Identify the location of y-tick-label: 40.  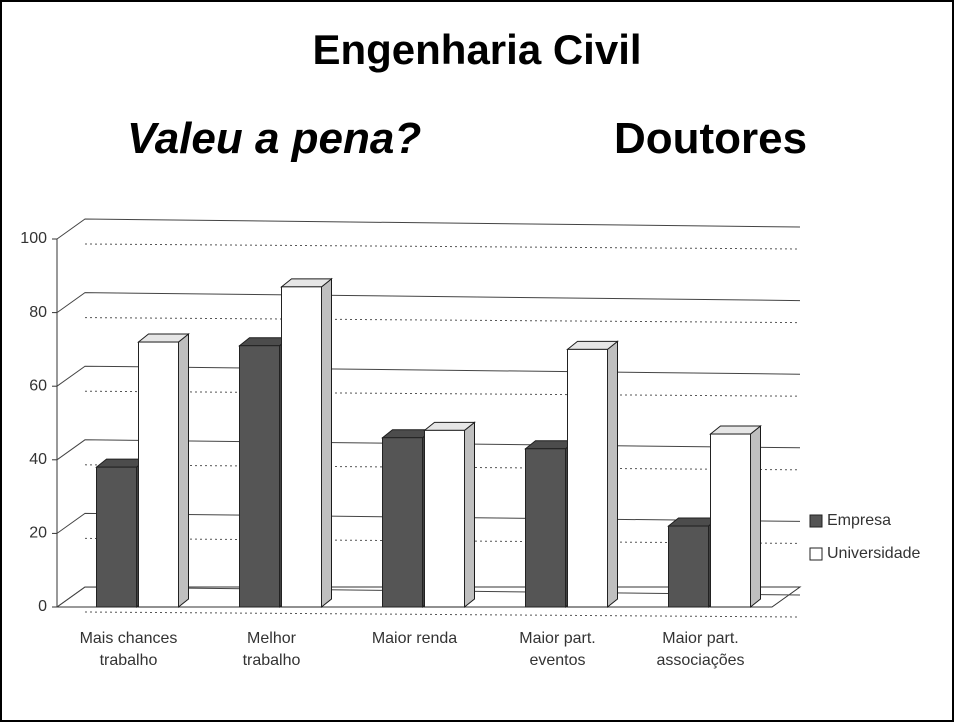
(38, 459).